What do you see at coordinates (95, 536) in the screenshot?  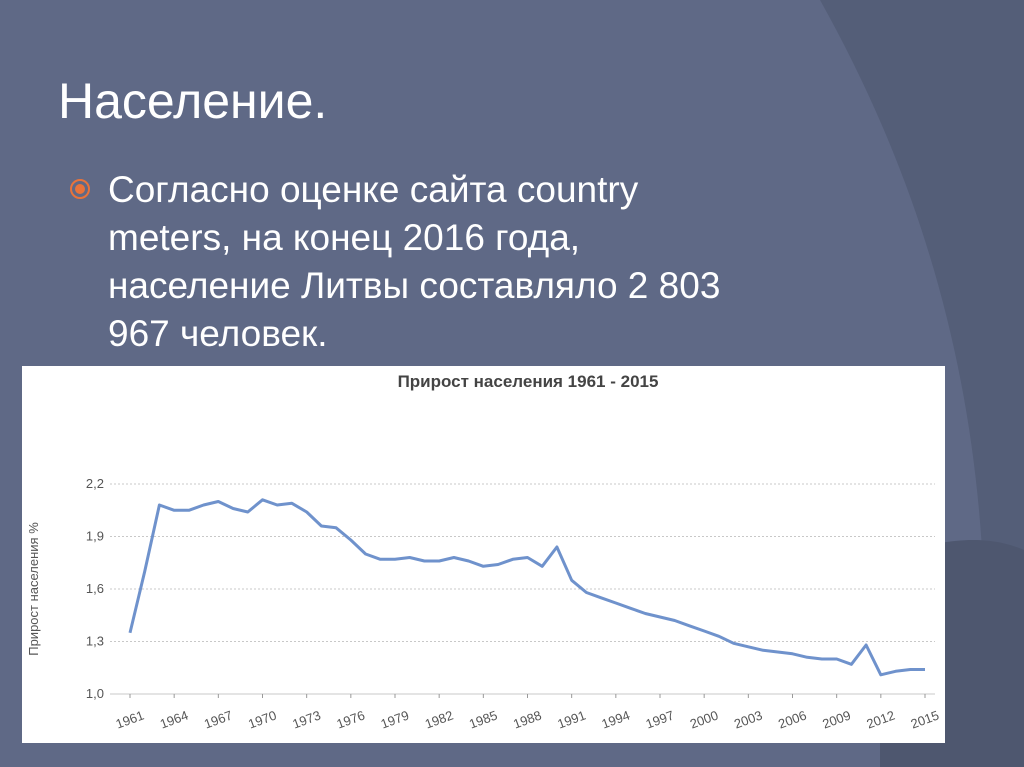 I see `y-tick-label: 1,9` at bounding box center [95, 536].